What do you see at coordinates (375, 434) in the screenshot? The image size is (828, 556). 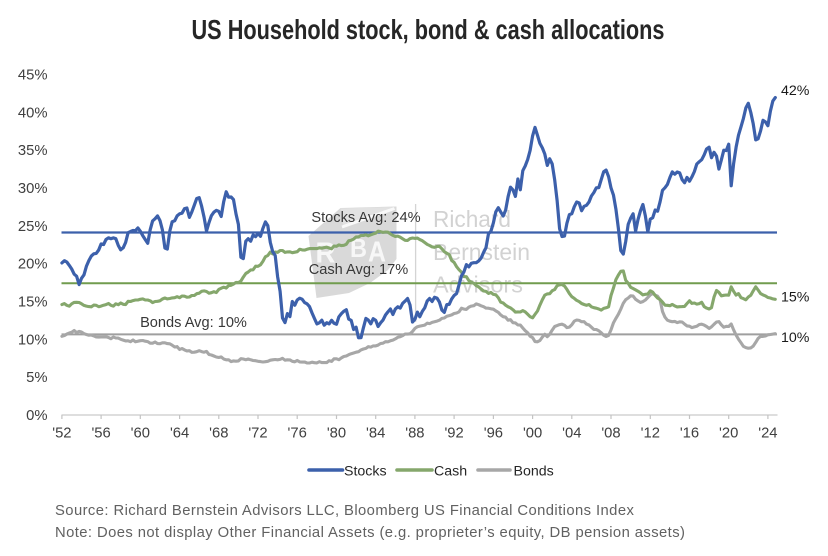 I see `svg-text: '84` at bounding box center [375, 434].